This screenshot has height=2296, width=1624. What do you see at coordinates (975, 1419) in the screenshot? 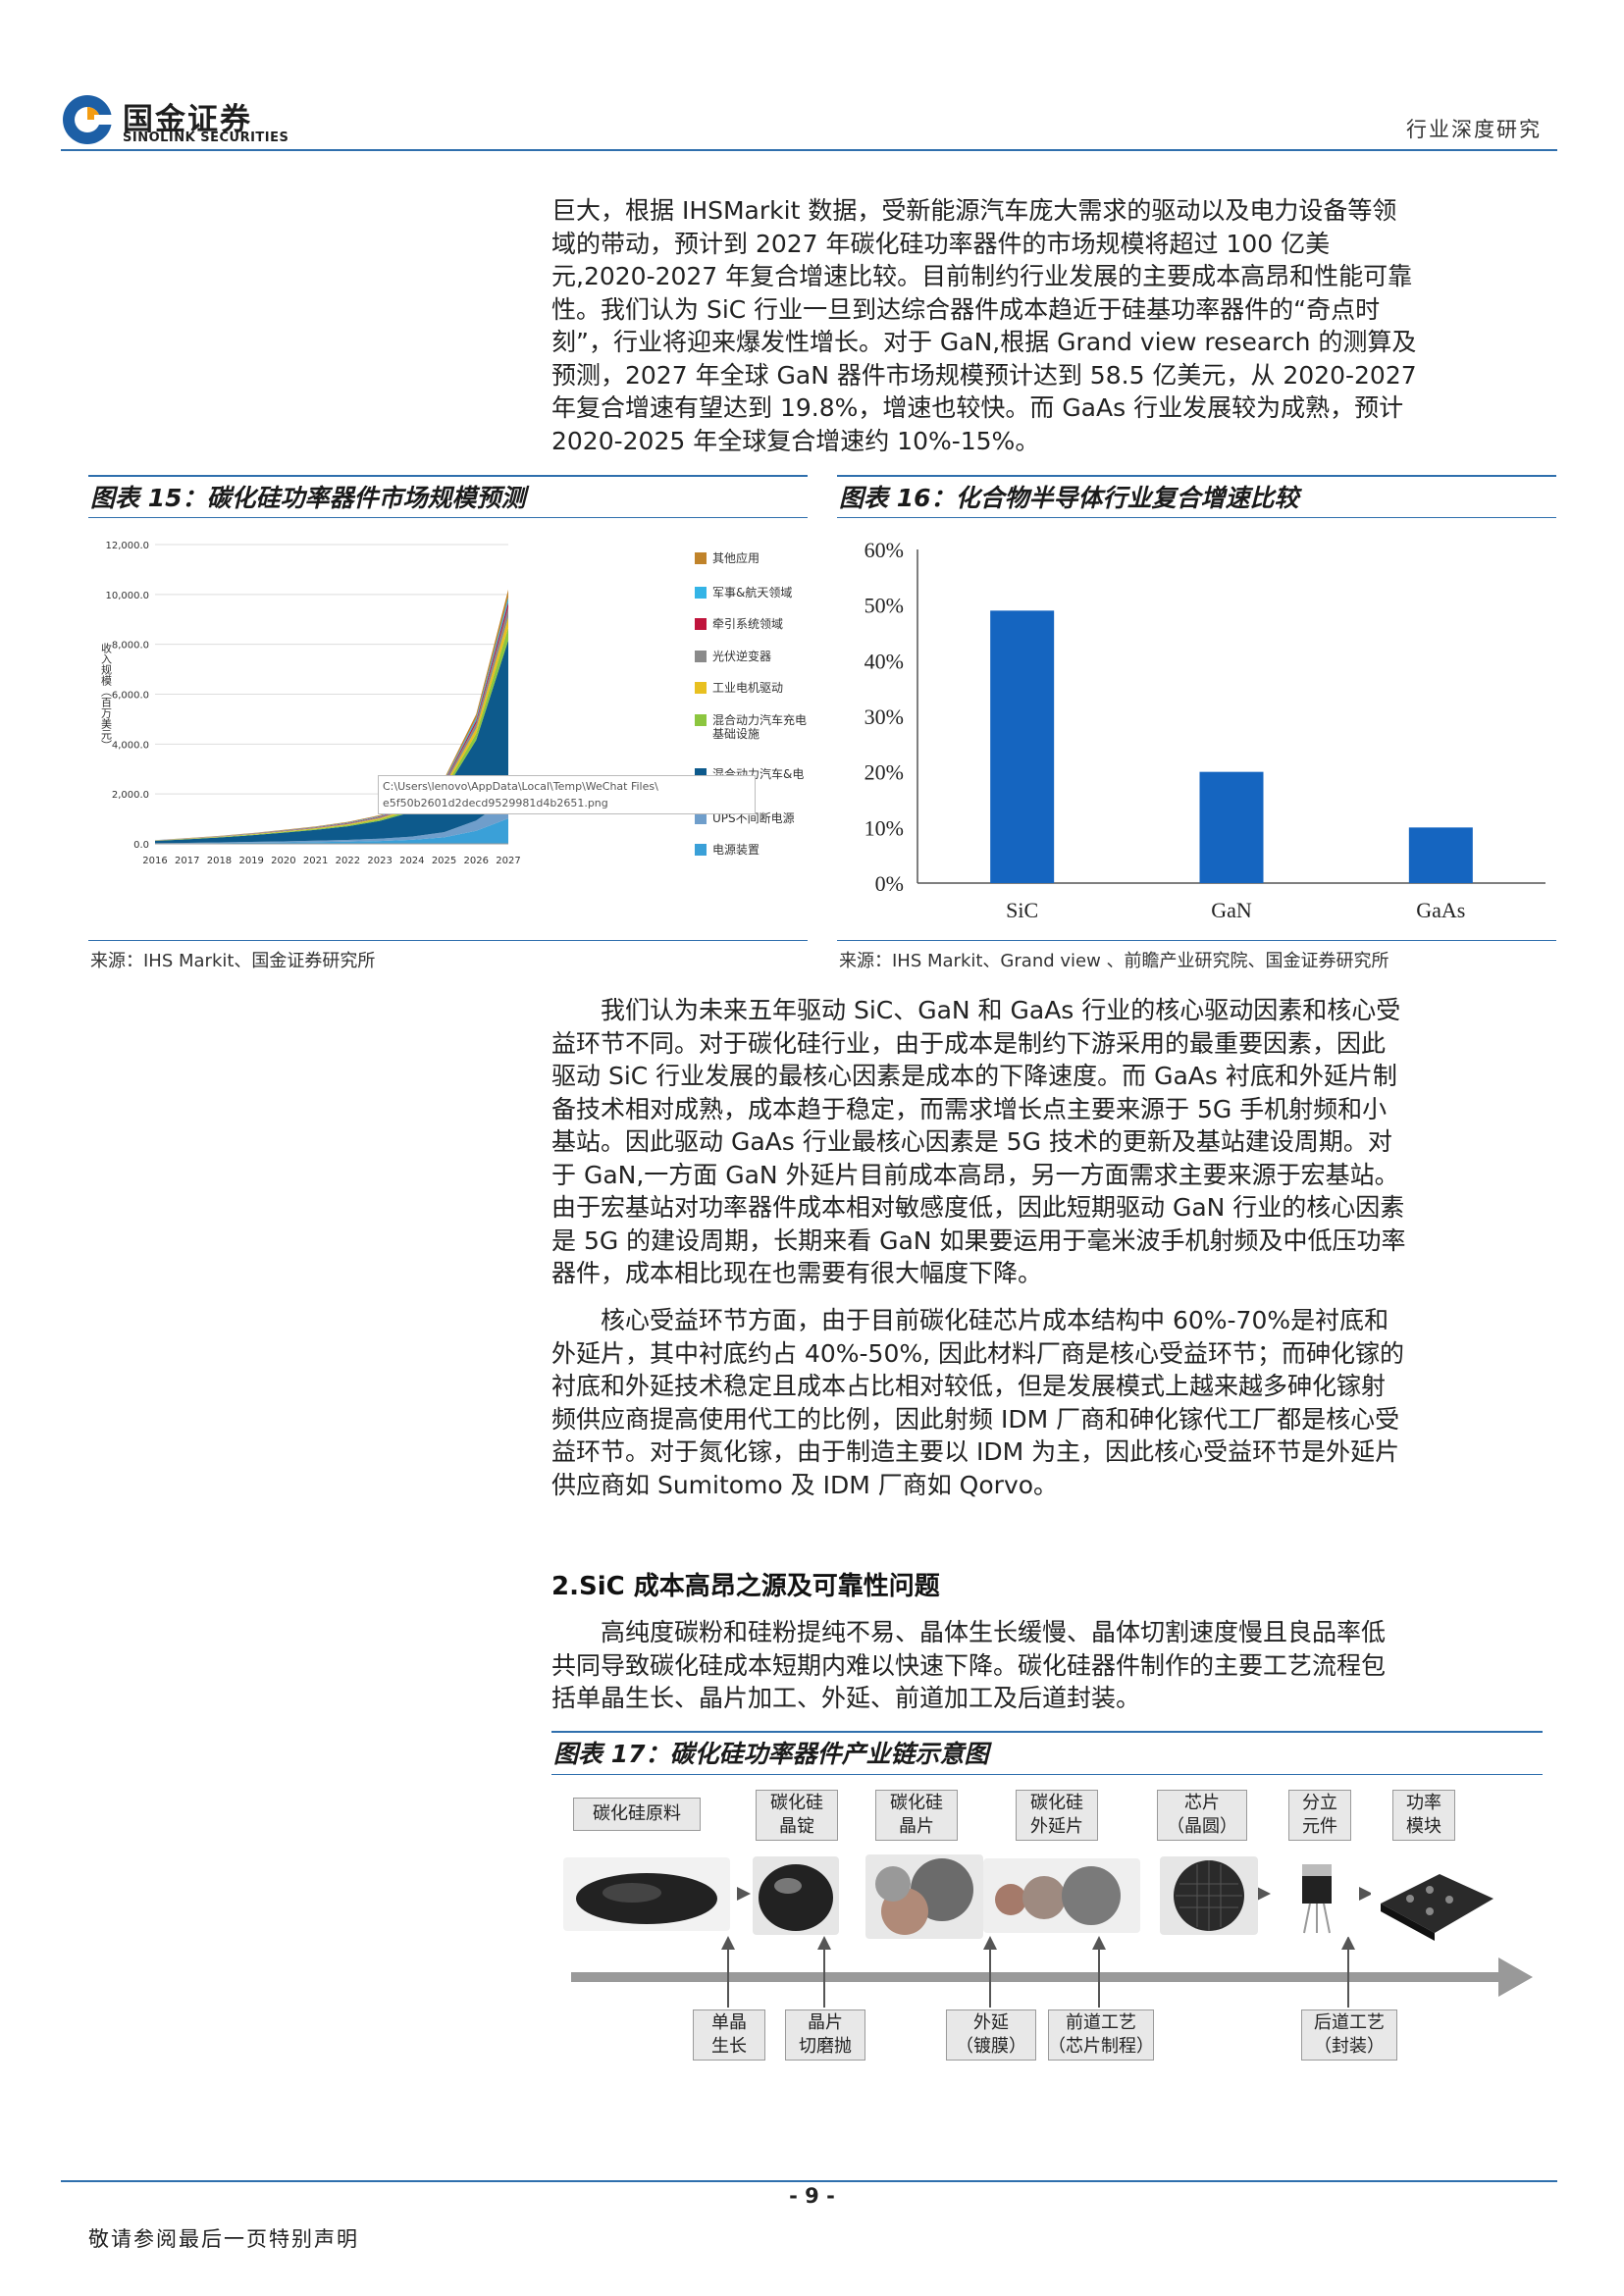
I see `text-line: 频供应商提高使用代工的比例，因此射频 IDM 厂商和砷化镓代工厂都是核心受` at bounding box center [975, 1419].